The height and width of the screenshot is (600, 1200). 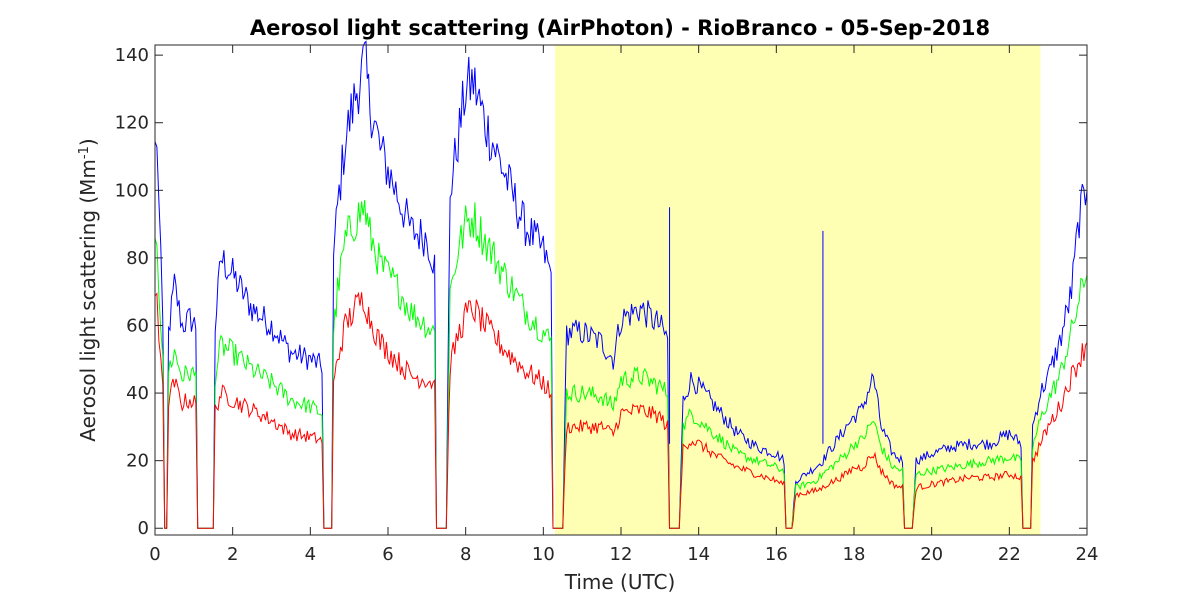 I want to click on x-tick-label: 18, so click(x=854, y=554).